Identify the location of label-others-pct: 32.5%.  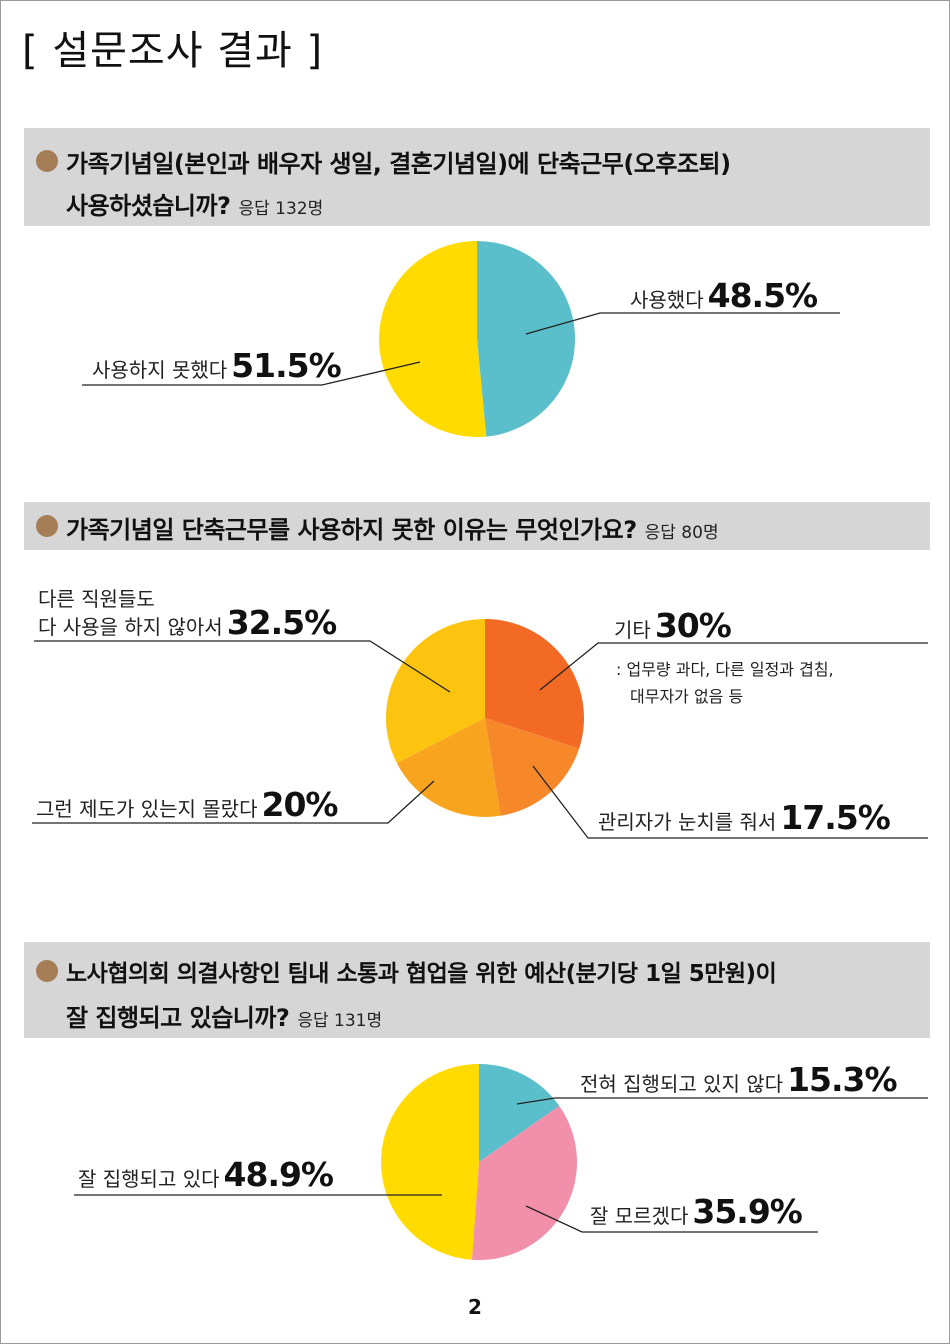
(281, 622).